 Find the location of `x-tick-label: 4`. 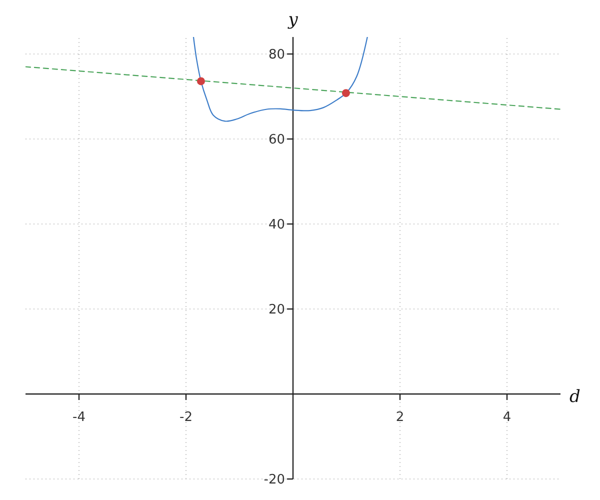

x-tick-label: 4 is located at coordinates (507, 417).